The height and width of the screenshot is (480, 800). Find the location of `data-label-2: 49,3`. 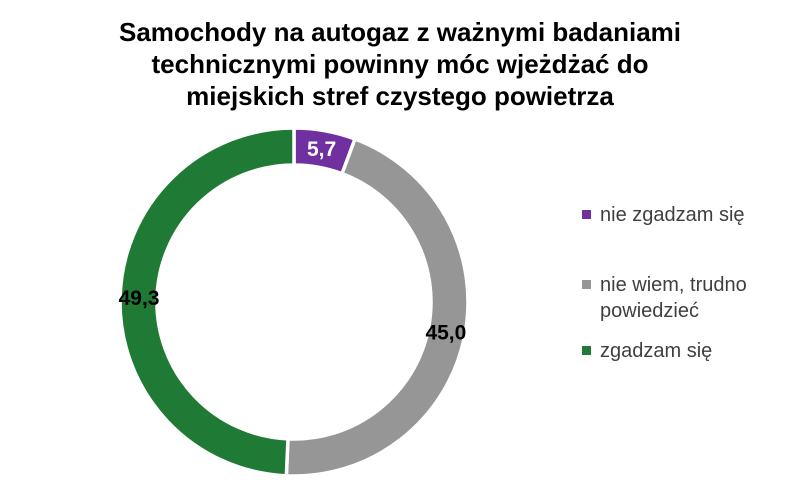

data-label-2: 49,3 is located at coordinates (139, 298).